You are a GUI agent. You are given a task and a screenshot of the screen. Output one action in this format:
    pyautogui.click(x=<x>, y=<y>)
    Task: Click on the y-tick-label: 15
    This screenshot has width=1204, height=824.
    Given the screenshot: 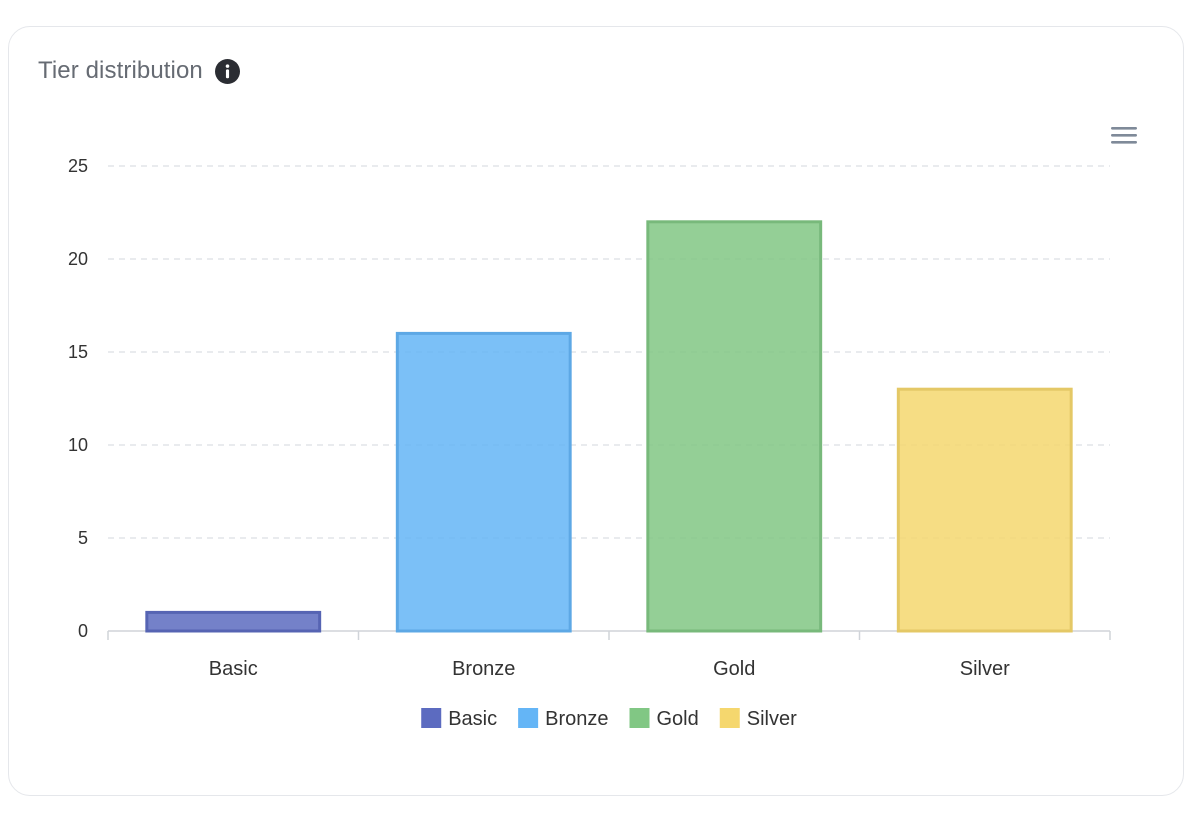 What is the action you would take?
    pyautogui.click(x=78, y=352)
    